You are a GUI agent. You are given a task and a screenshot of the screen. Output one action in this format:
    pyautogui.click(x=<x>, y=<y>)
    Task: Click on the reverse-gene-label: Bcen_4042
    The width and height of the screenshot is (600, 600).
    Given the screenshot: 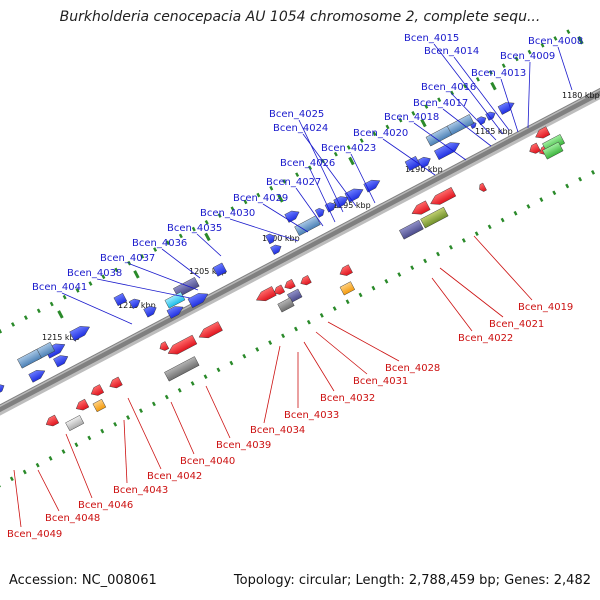 What is the action you would take?
    pyautogui.click(x=174, y=476)
    